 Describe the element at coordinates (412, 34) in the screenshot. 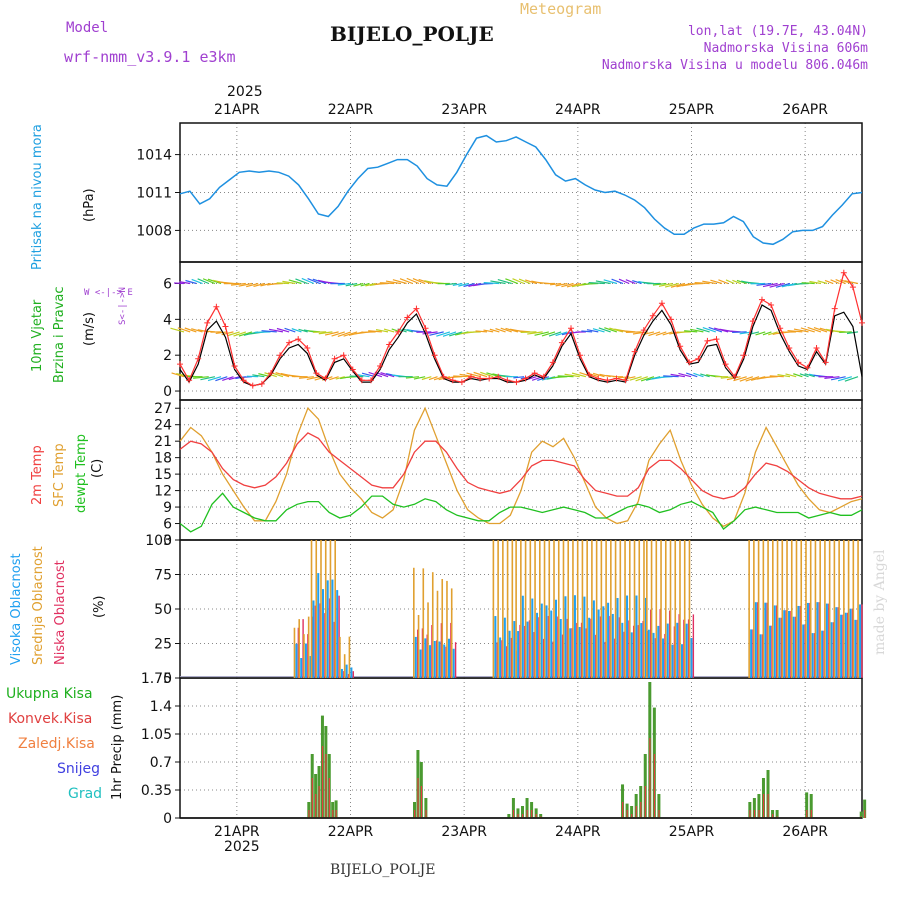

I see `station-title: BIJELO_POLJE` at that location.